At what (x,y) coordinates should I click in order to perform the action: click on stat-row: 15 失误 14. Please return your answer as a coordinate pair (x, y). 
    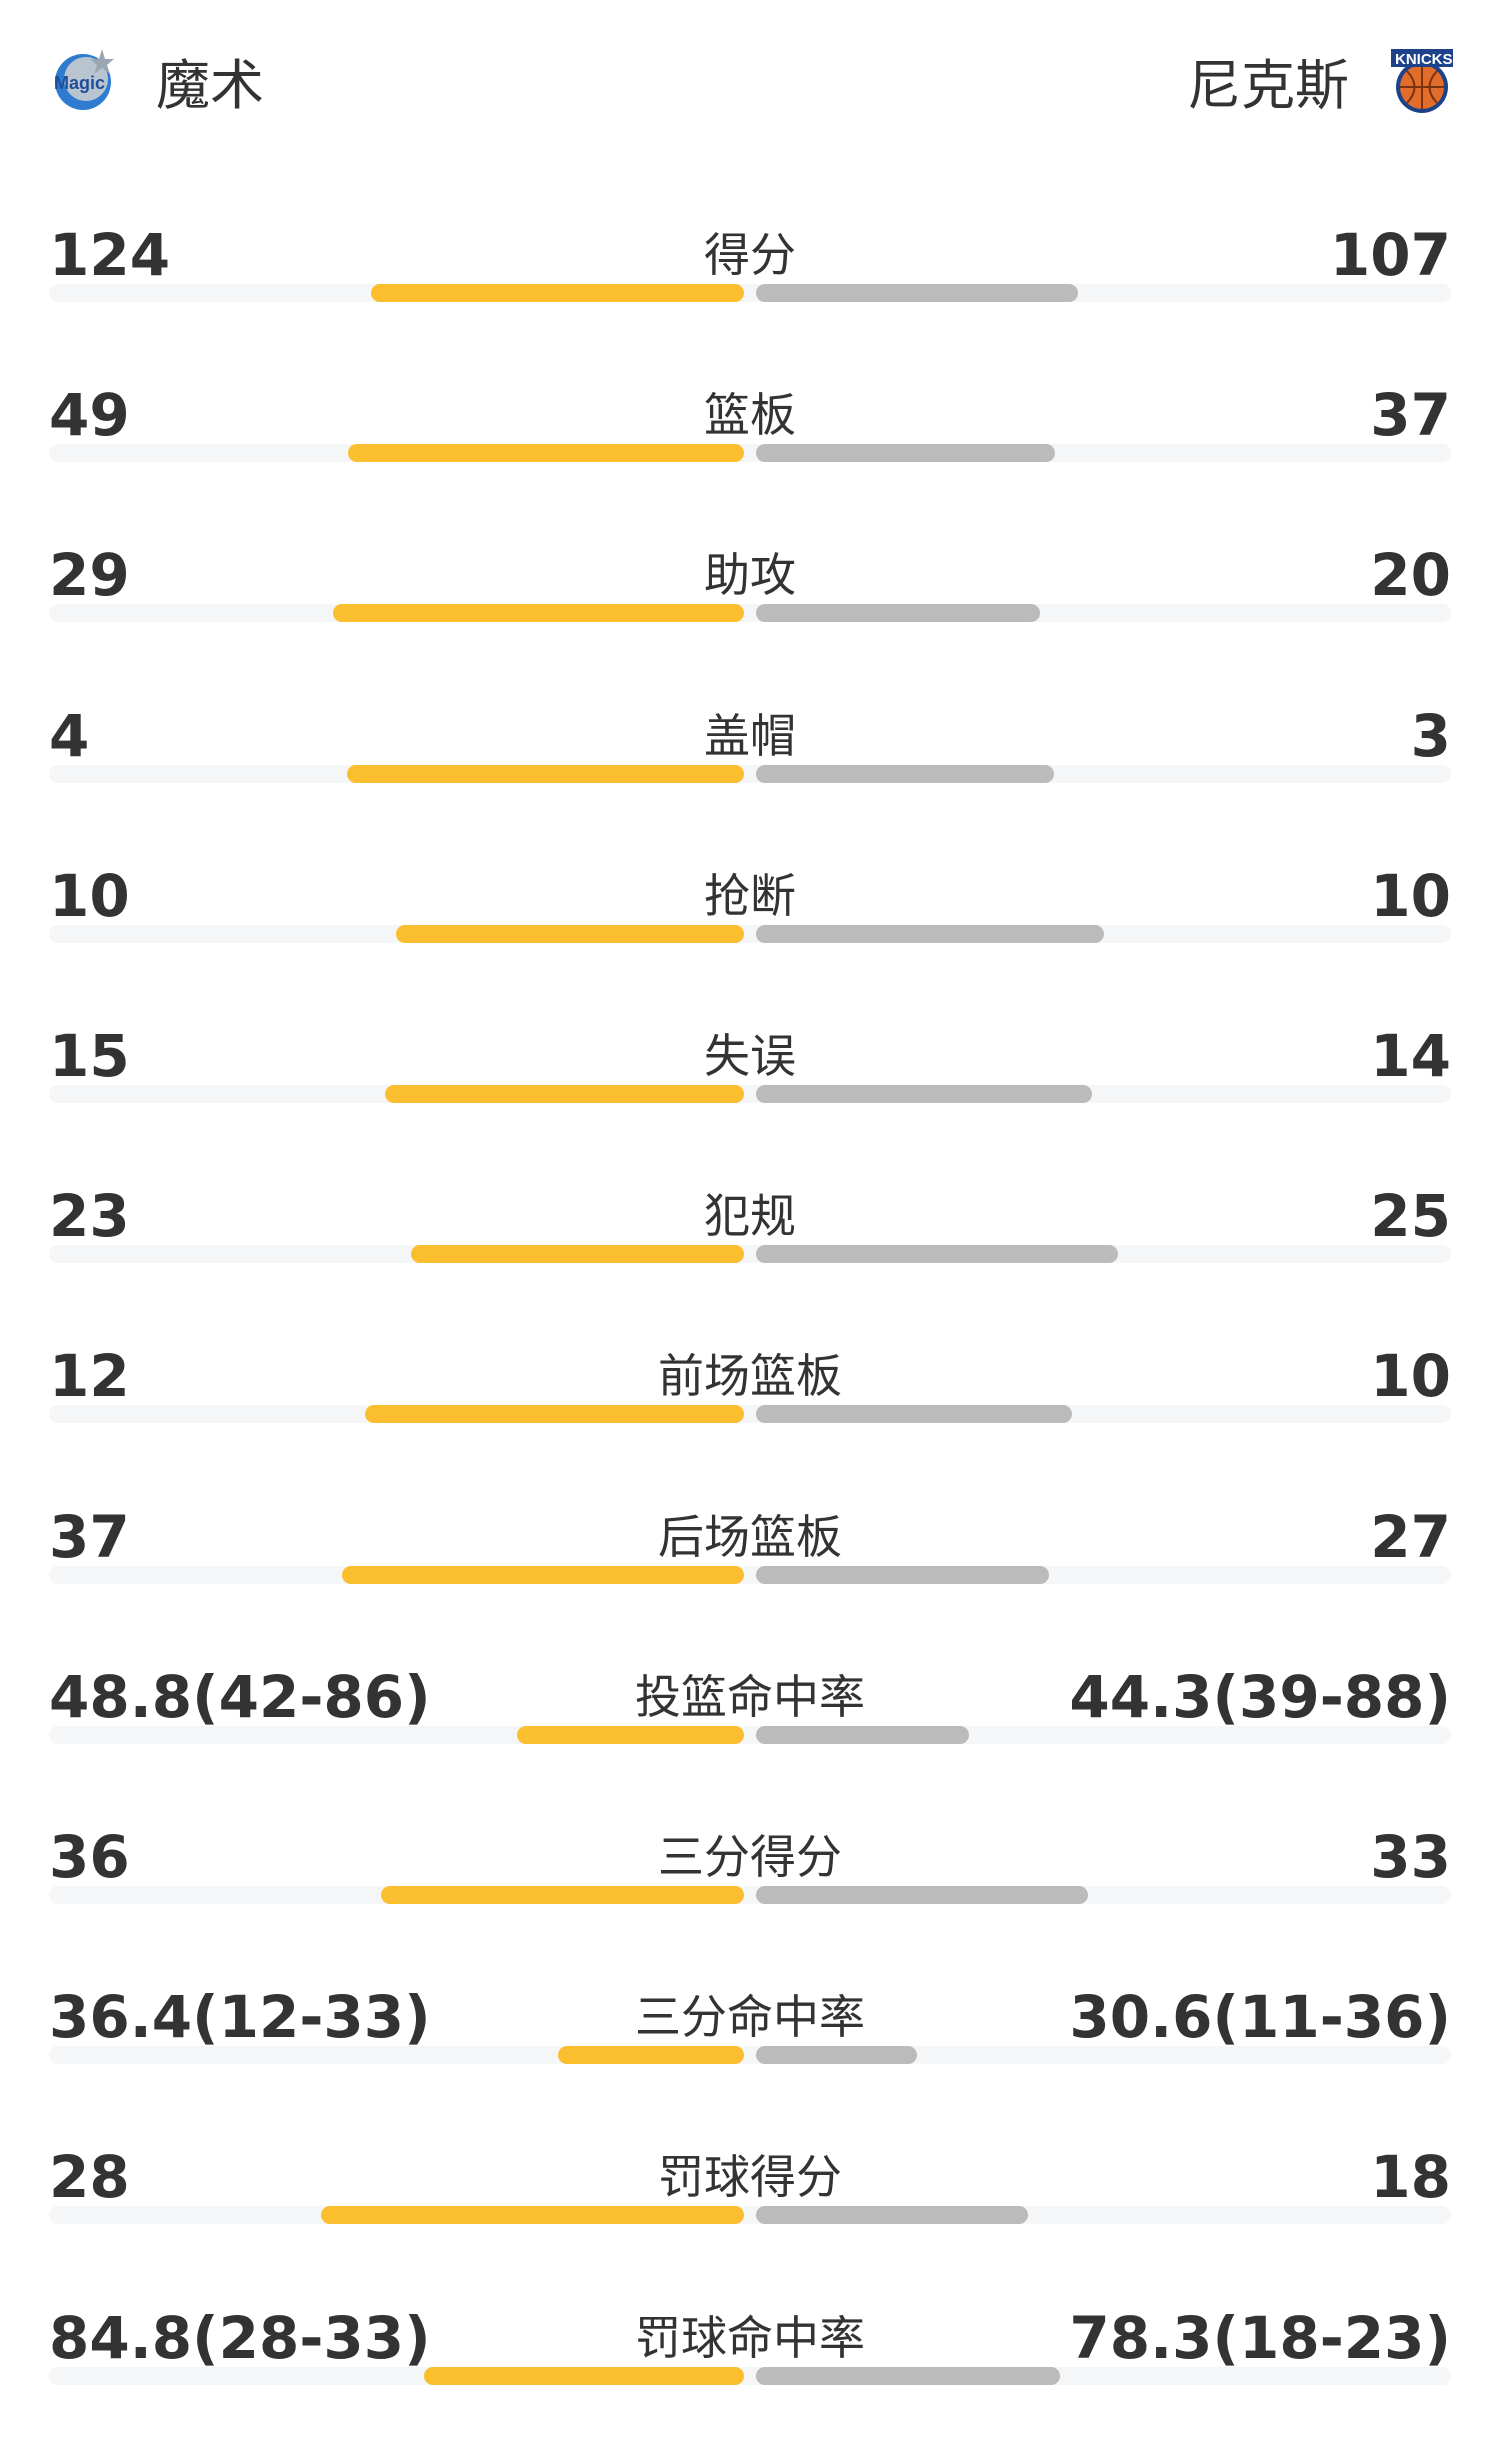
    Looking at the image, I should click on (750, 1081).